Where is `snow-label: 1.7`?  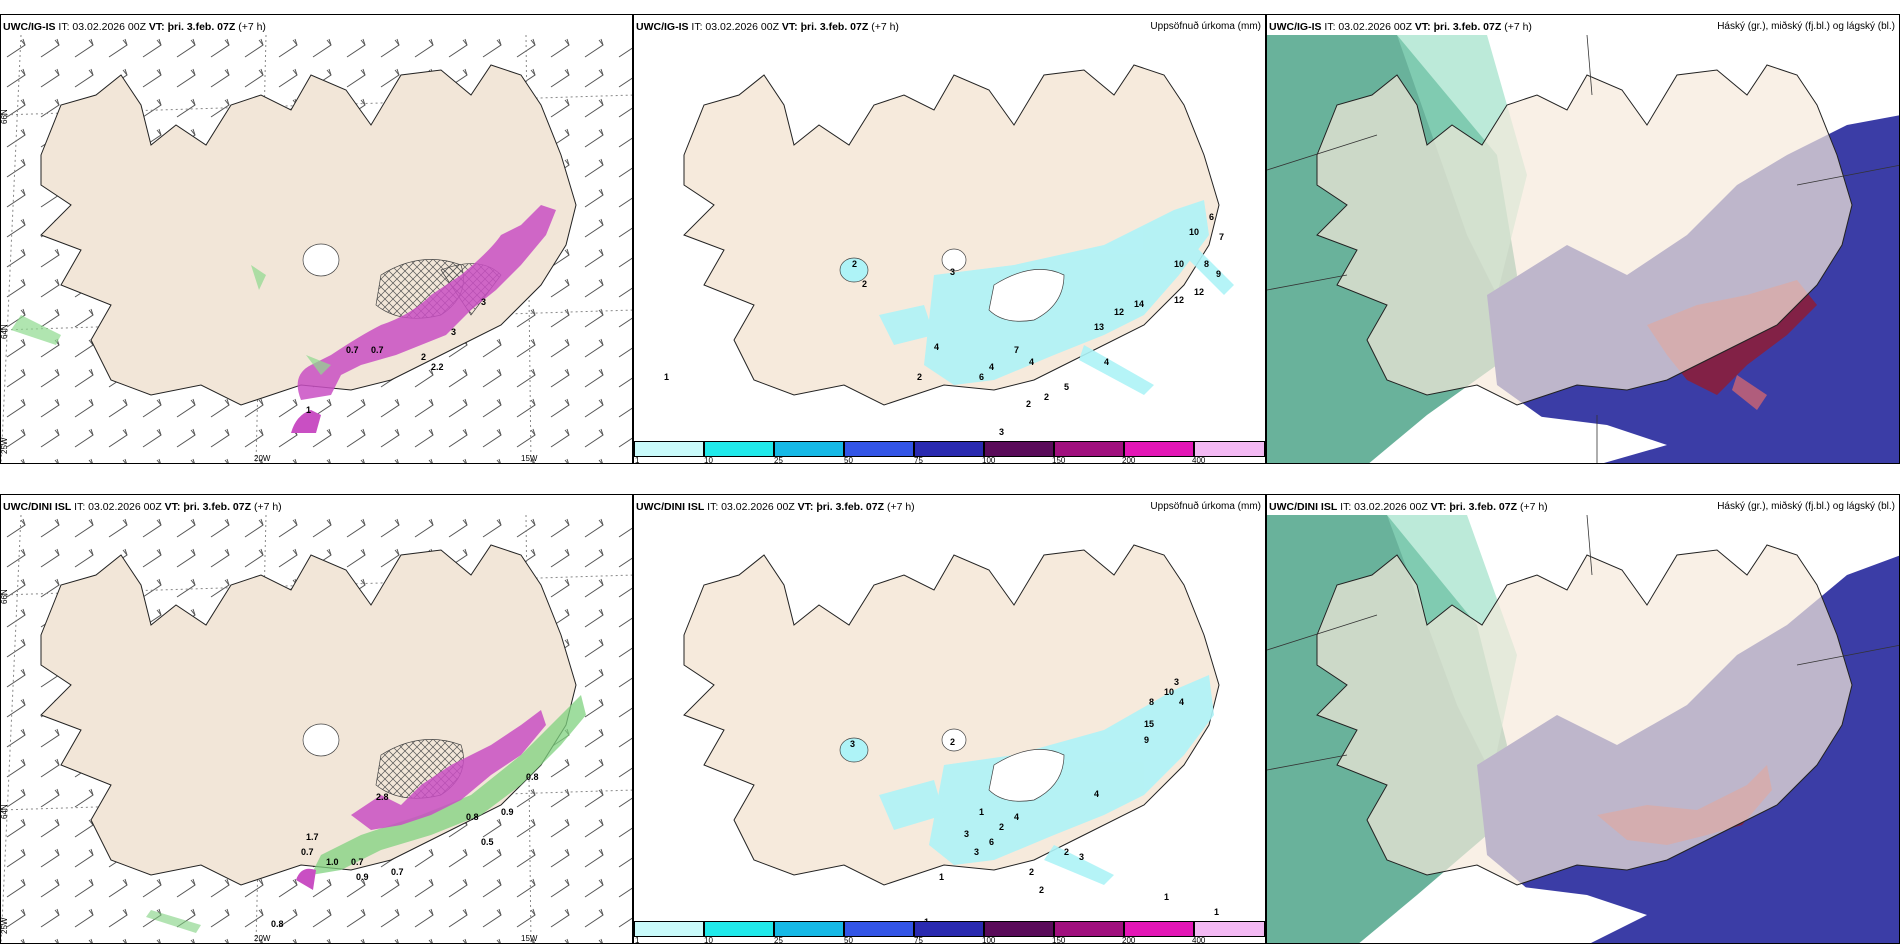
snow-label: 1.7 is located at coordinates (312, 837).